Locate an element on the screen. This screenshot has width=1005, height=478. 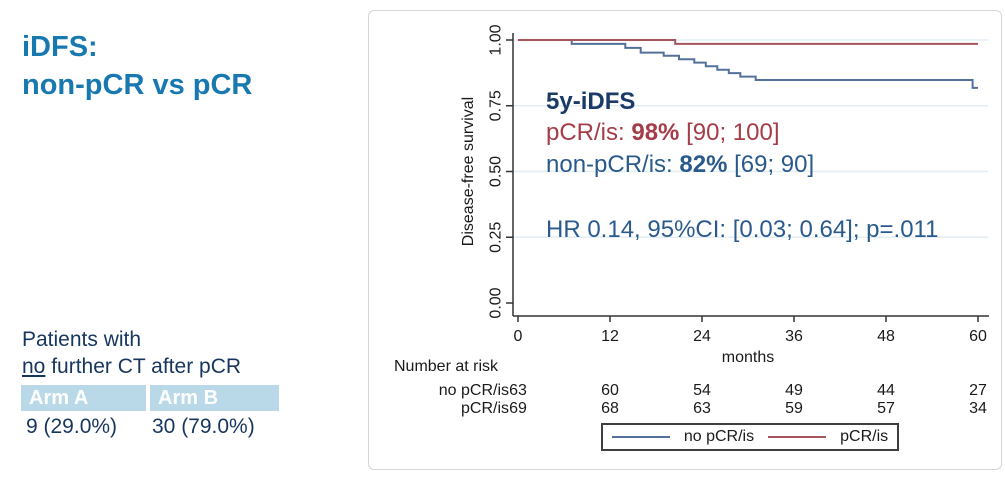
x-axis-title: months is located at coordinates (748, 357).